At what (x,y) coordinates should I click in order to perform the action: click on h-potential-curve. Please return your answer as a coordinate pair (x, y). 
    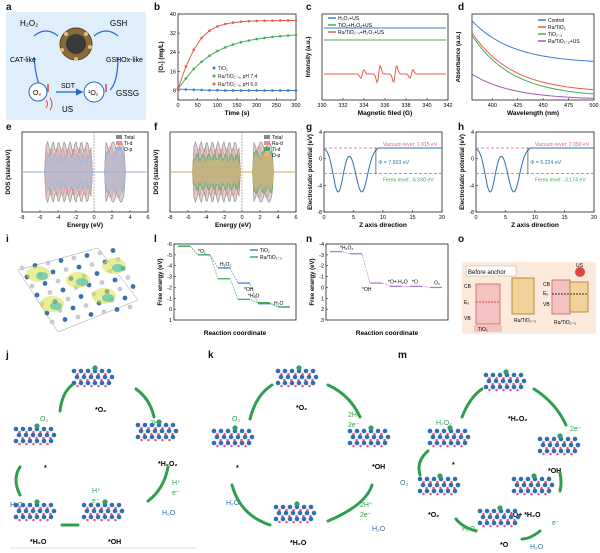
    Looking at the image, I should click on (534, 170).